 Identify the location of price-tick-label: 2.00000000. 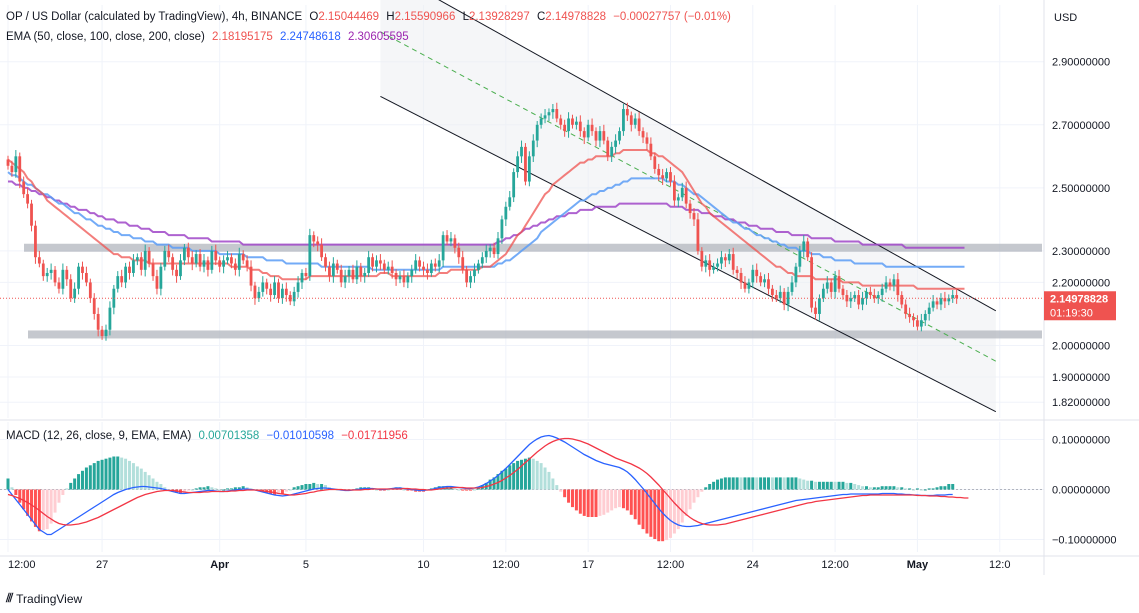
(1081, 346).